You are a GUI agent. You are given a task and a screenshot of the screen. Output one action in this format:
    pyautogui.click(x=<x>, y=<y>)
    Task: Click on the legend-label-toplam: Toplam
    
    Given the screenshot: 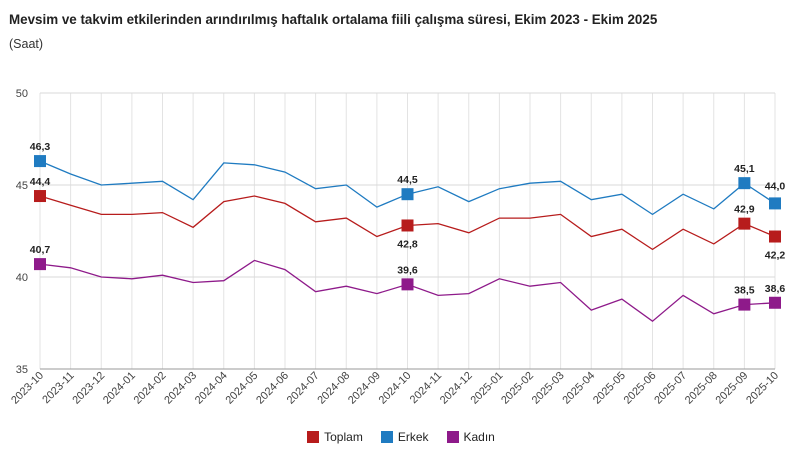 What is the action you would take?
    pyautogui.click(x=343, y=437)
    